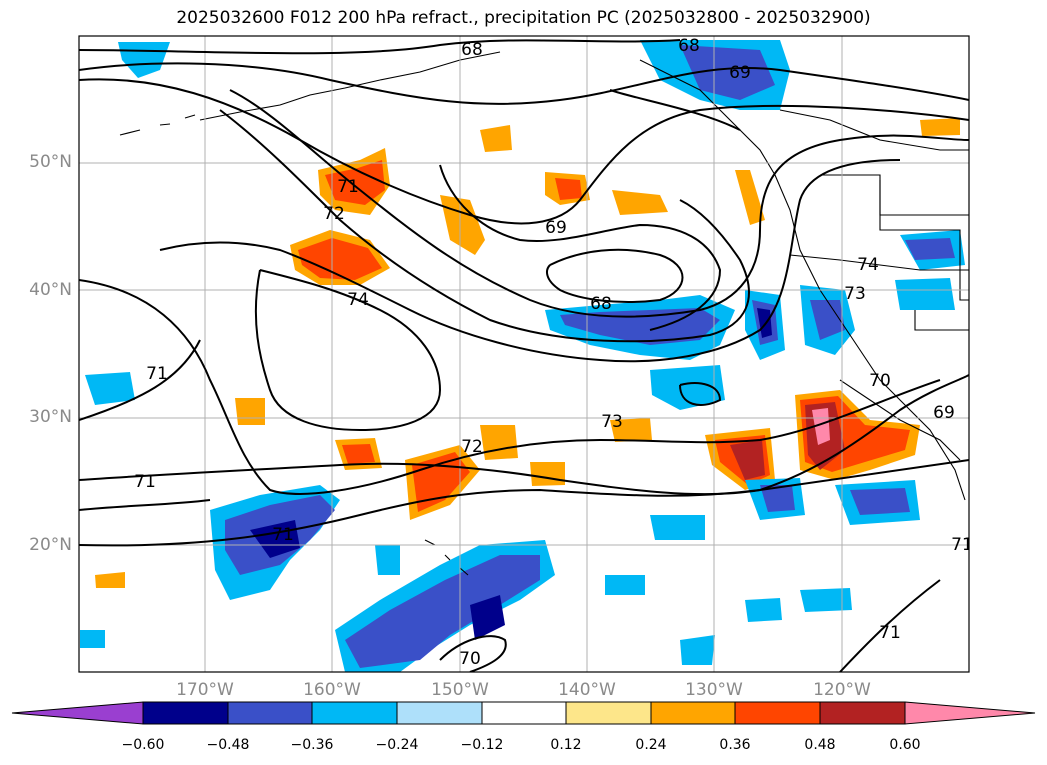 The height and width of the screenshot is (765, 1047). Describe the element at coordinates (970, 713) in the screenshot. I see `colorbar-extend-high` at that location.